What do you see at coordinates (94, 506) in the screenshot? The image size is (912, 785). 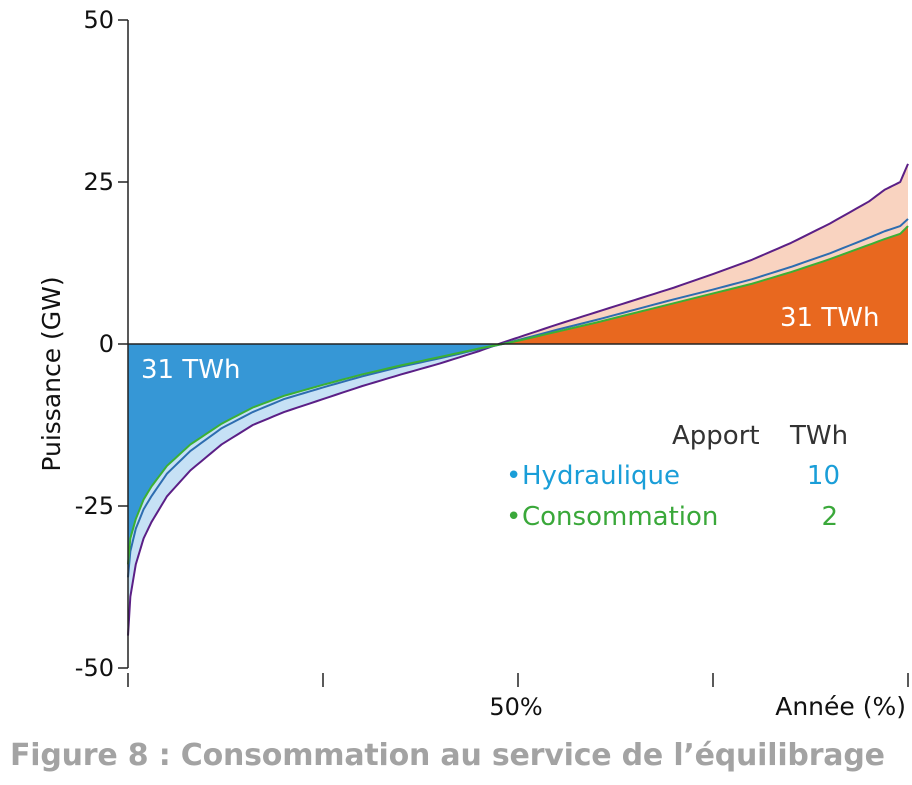 I see `y-tick-label: -25` at bounding box center [94, 506].